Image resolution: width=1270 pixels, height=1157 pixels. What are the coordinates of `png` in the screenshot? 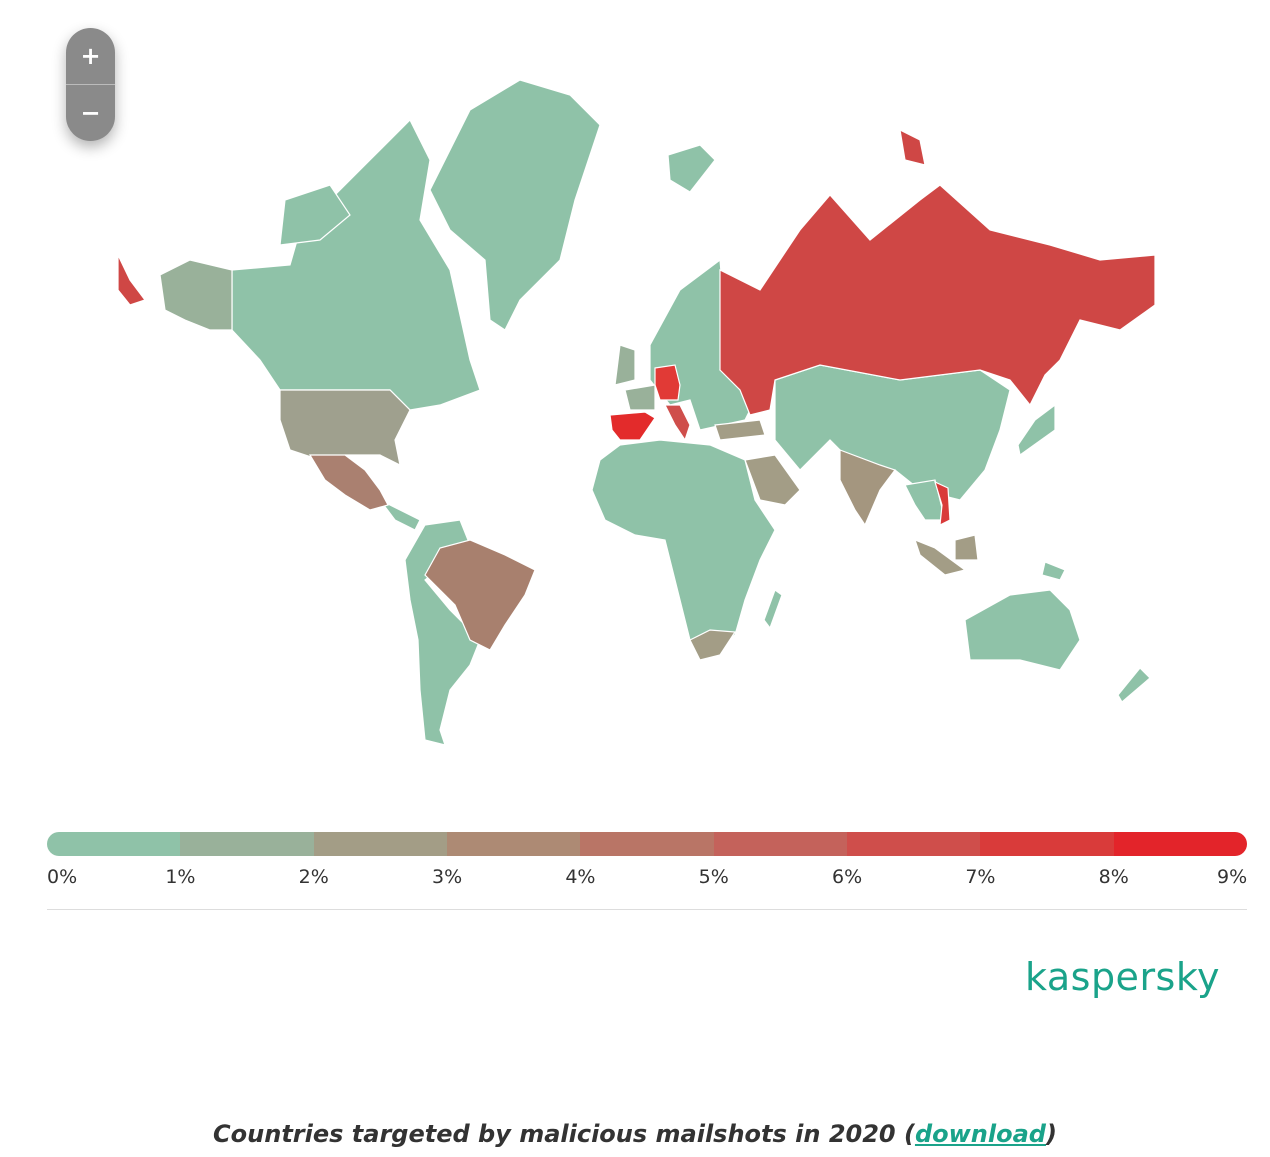 It's located at (1053, 571).